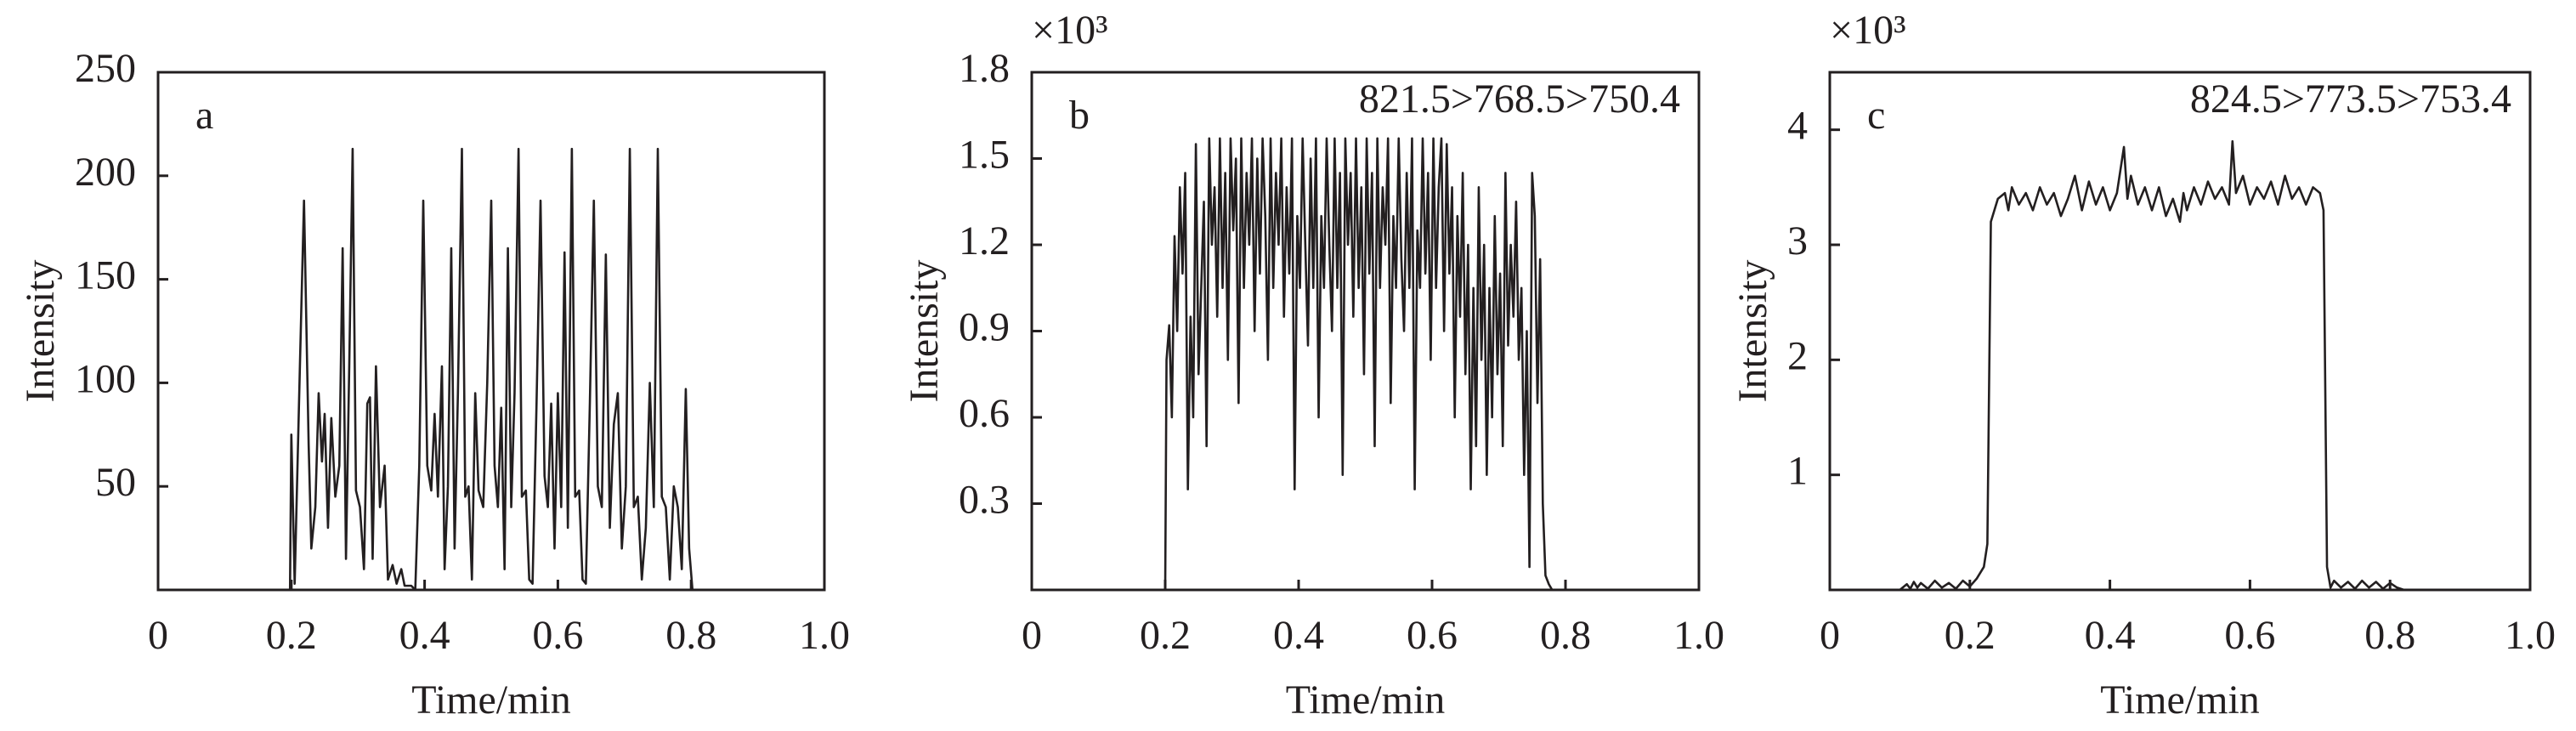  I want to click on y-tick-label: 3, so click(1797, 241).